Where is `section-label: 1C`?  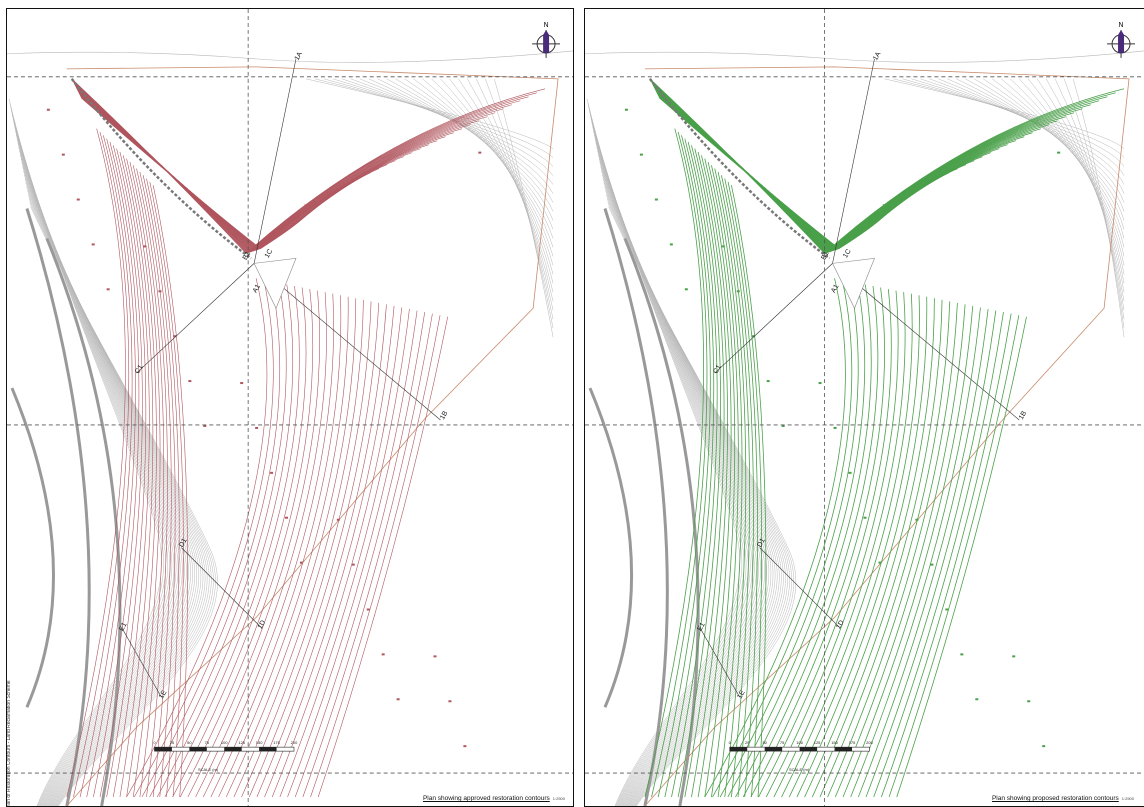
section-label: 1C is located at coordinates (269, 253).